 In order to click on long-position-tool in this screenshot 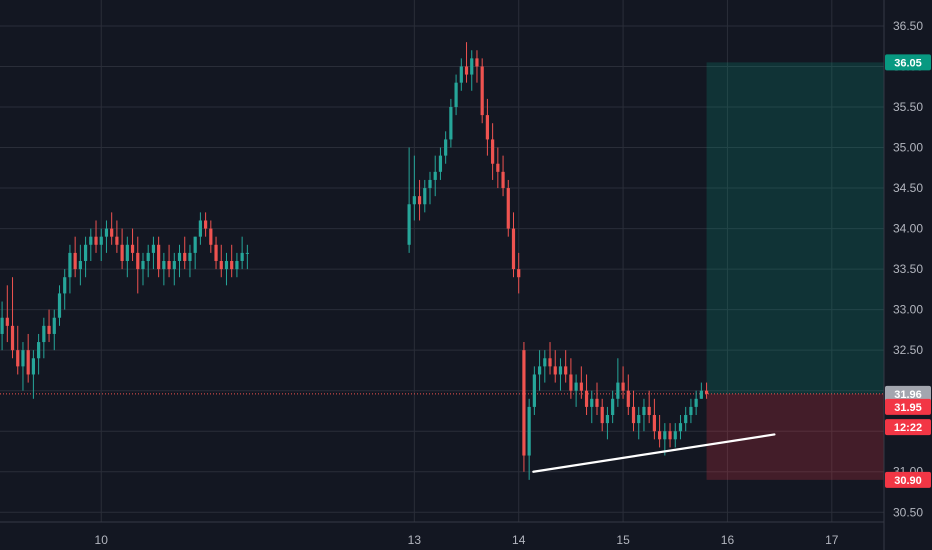, I will do `click(795, 271)`.